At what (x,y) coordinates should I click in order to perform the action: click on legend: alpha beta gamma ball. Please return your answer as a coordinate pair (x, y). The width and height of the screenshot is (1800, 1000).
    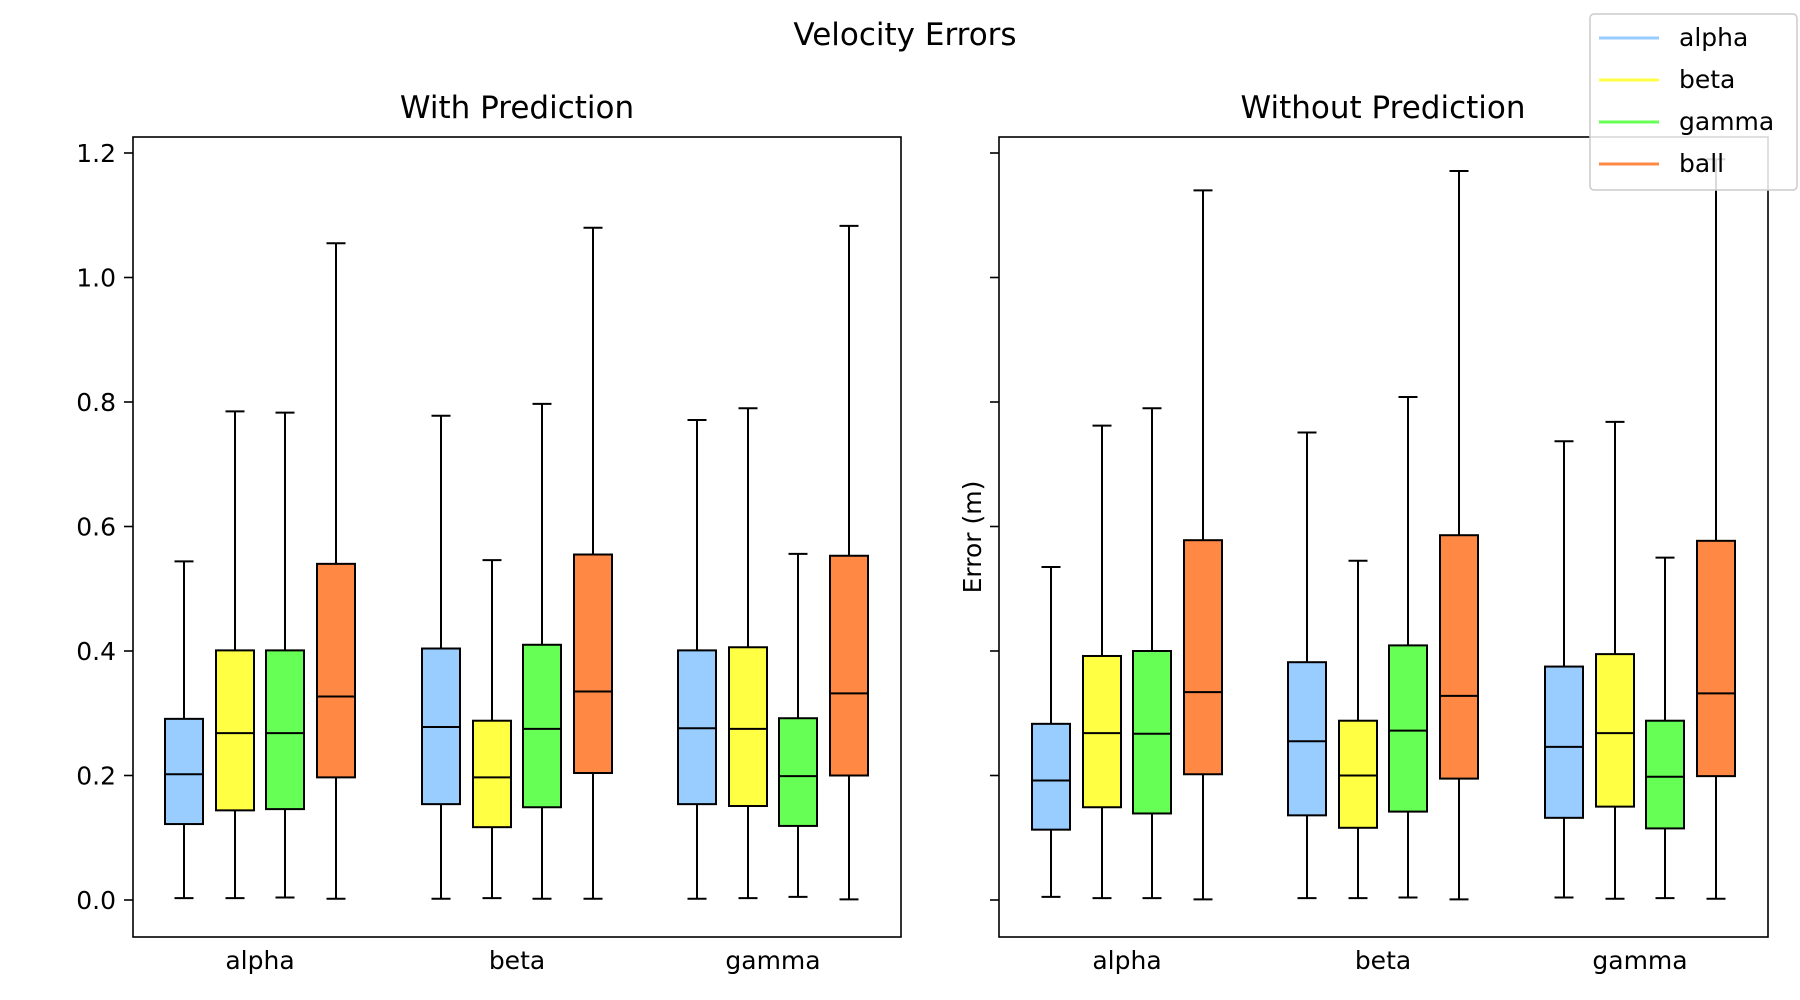
    Looking at the image, I should click on (1693, 102).